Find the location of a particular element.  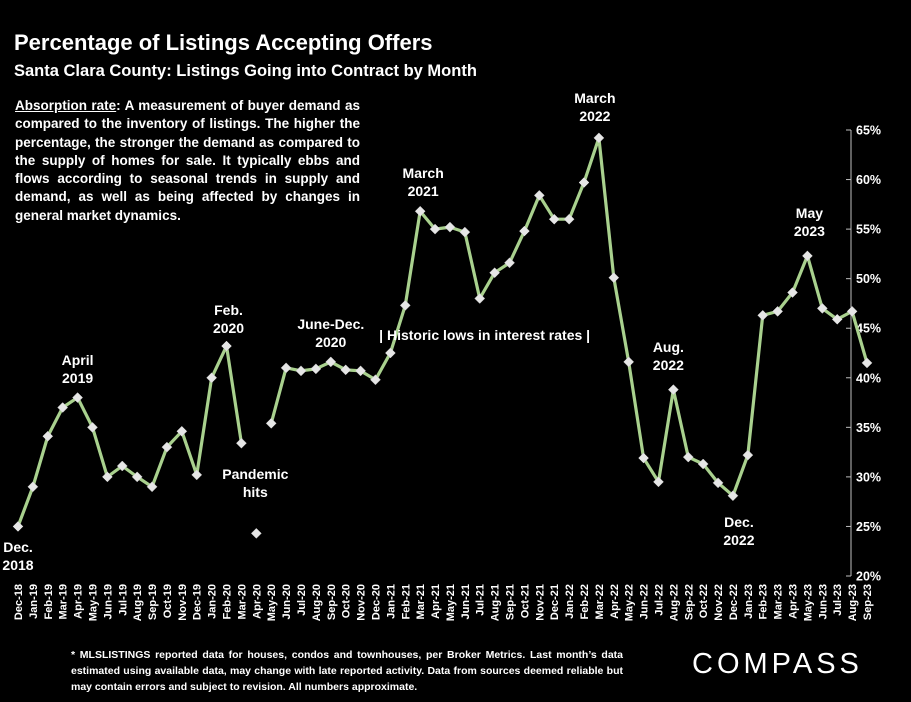

x-tick-label: Aug-23 is located at coordinates (853, 602).